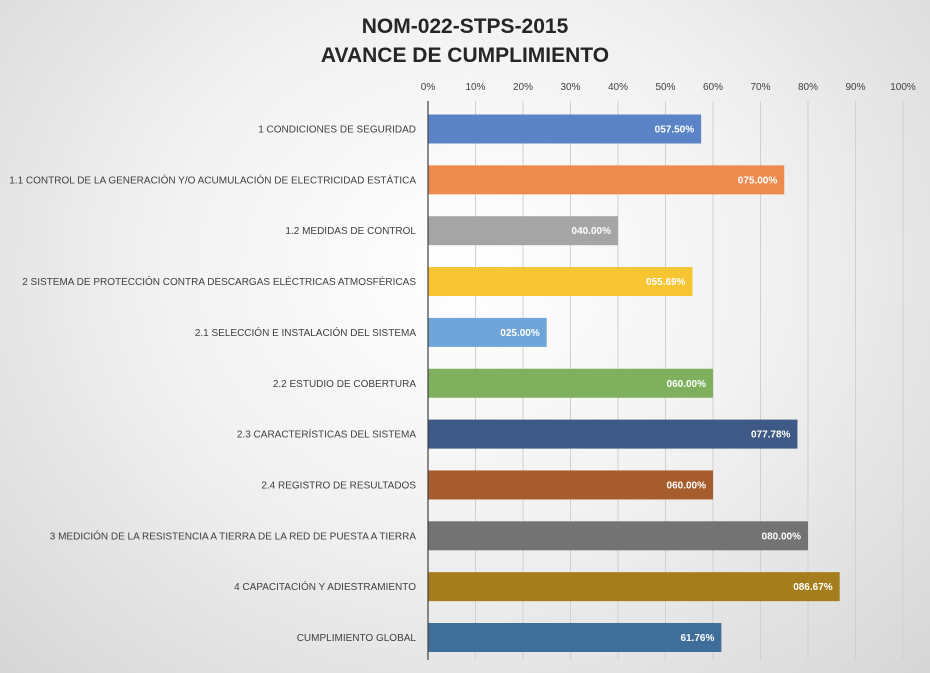  Describe the element at coordinates (760, 87) in the screenshot. I see `x-tick-label: 70%` at that location.